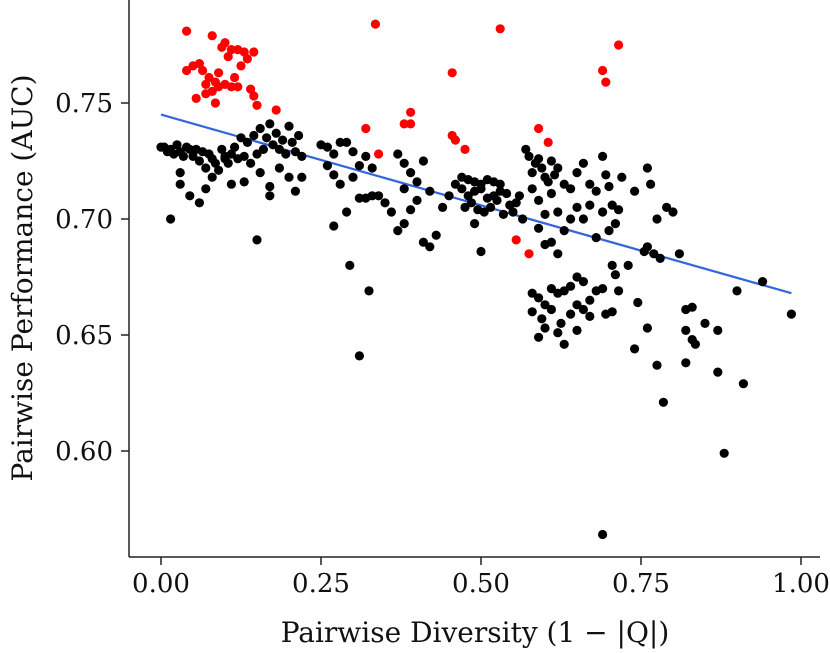  What do you see at coordinates (801, 584) in the screenshot?
I see `x-tick-label: 1.00` at bounding box center [801, 584].